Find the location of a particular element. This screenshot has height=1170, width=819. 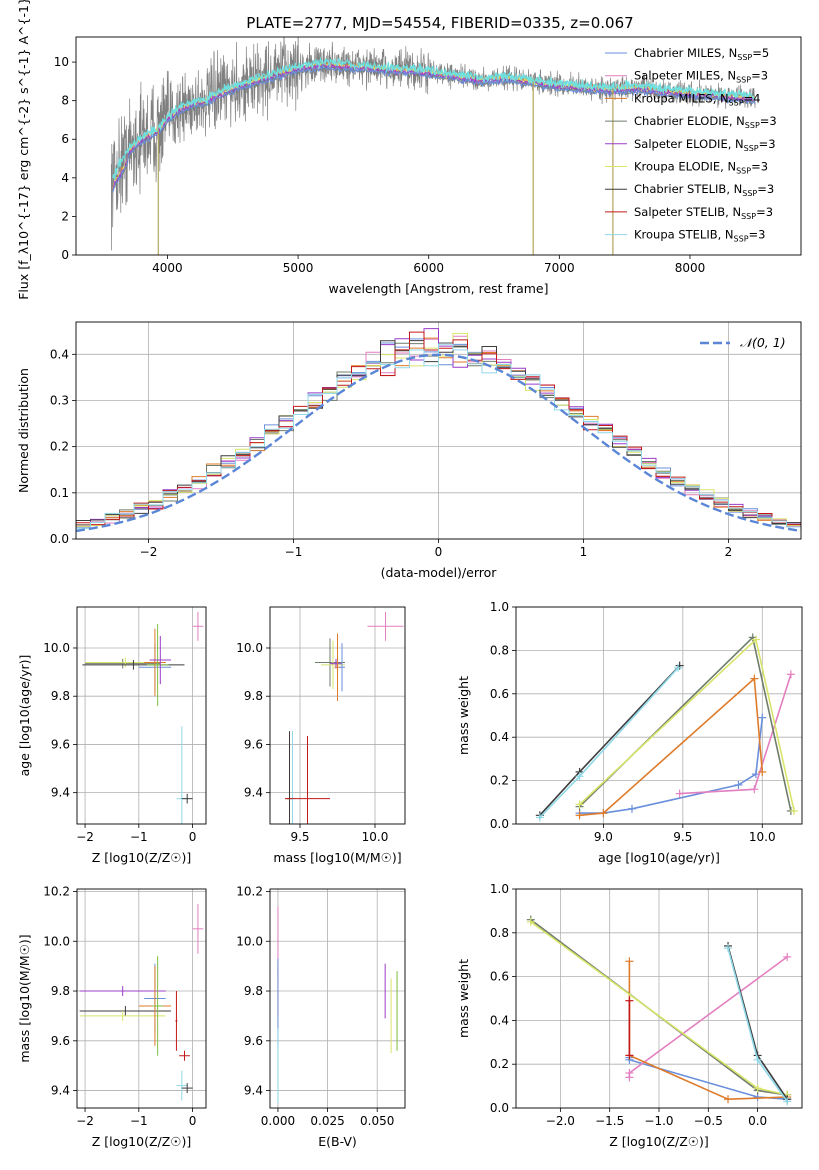

x-tick-label: 6000 is located at coordinates (428, 268).